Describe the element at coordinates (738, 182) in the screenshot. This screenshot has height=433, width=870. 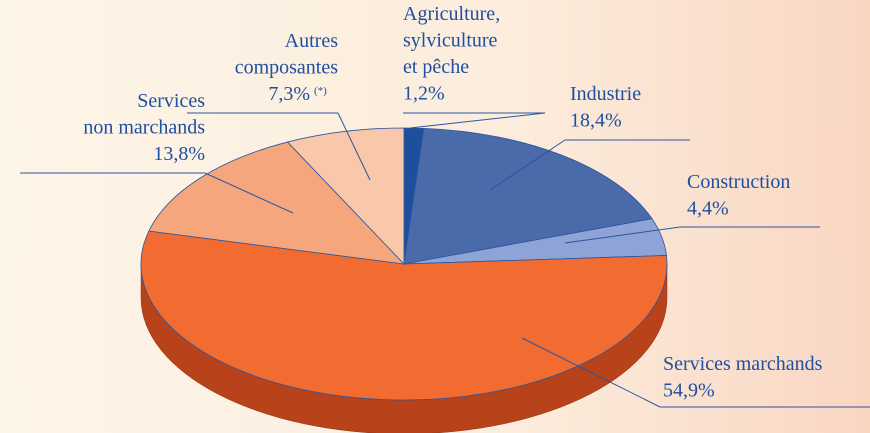
I see `category-label: Construction` at that location.